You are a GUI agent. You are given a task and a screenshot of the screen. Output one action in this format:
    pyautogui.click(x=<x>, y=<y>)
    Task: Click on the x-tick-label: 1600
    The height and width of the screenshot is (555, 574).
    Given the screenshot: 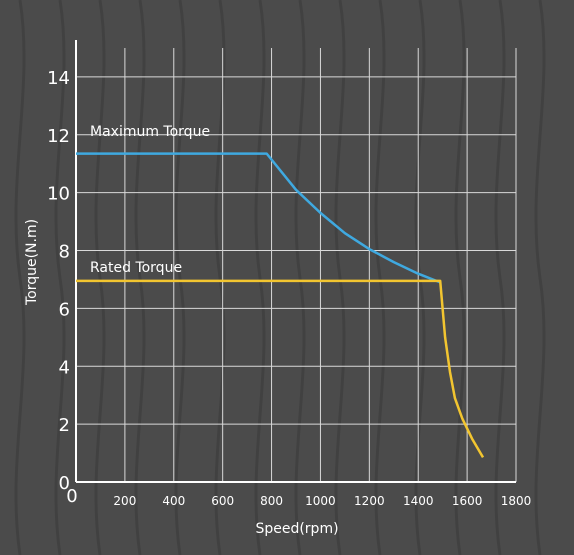 What is the action you would take?
    pyautogui.click(x=467, y=501)
    